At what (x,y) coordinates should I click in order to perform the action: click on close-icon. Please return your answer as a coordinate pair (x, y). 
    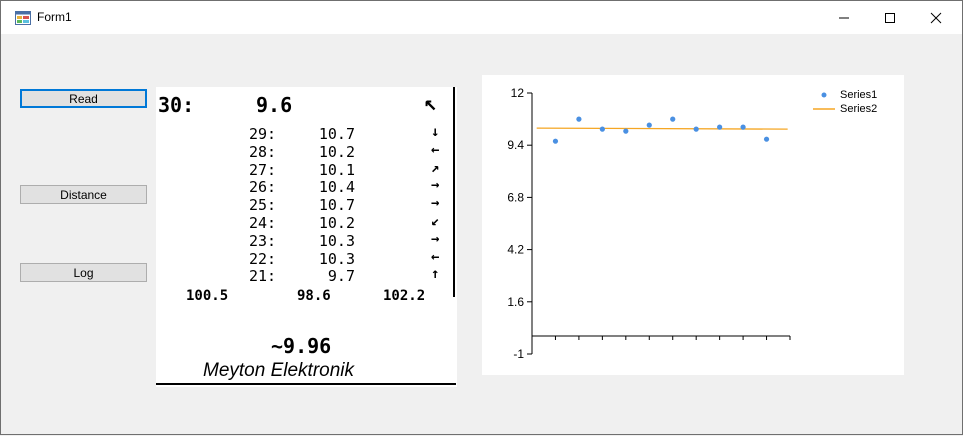
    Looking at the image, I should click on (936, 17).